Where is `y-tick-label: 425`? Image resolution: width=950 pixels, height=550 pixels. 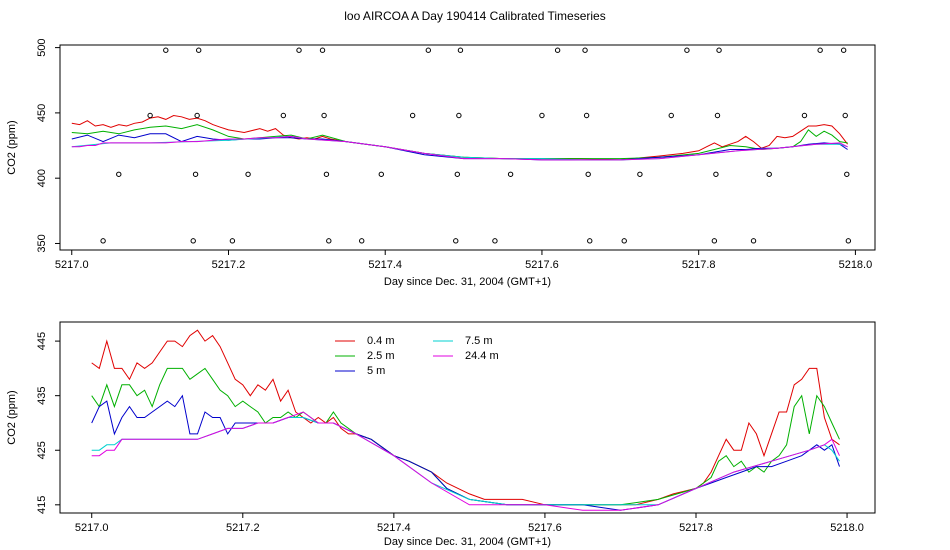 y-tick-label: 425 is located at coordinates (42, 450).